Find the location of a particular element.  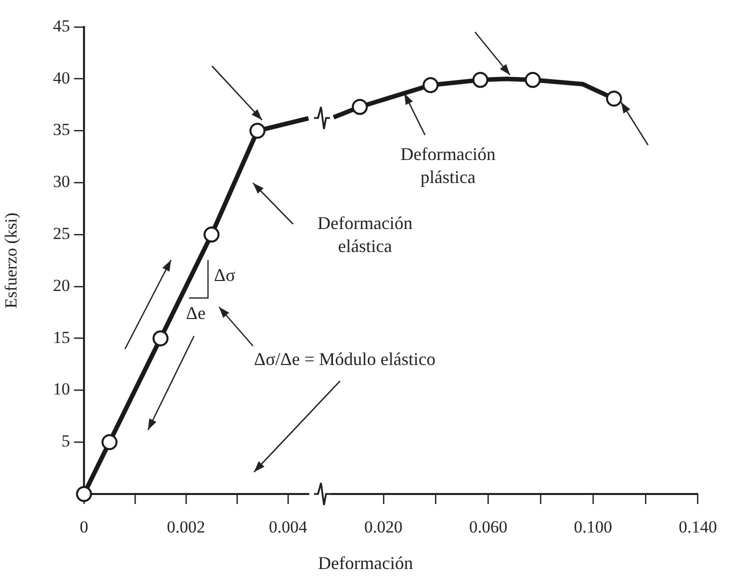

y-tick-label: 25 is located at coordinates (61, 234).